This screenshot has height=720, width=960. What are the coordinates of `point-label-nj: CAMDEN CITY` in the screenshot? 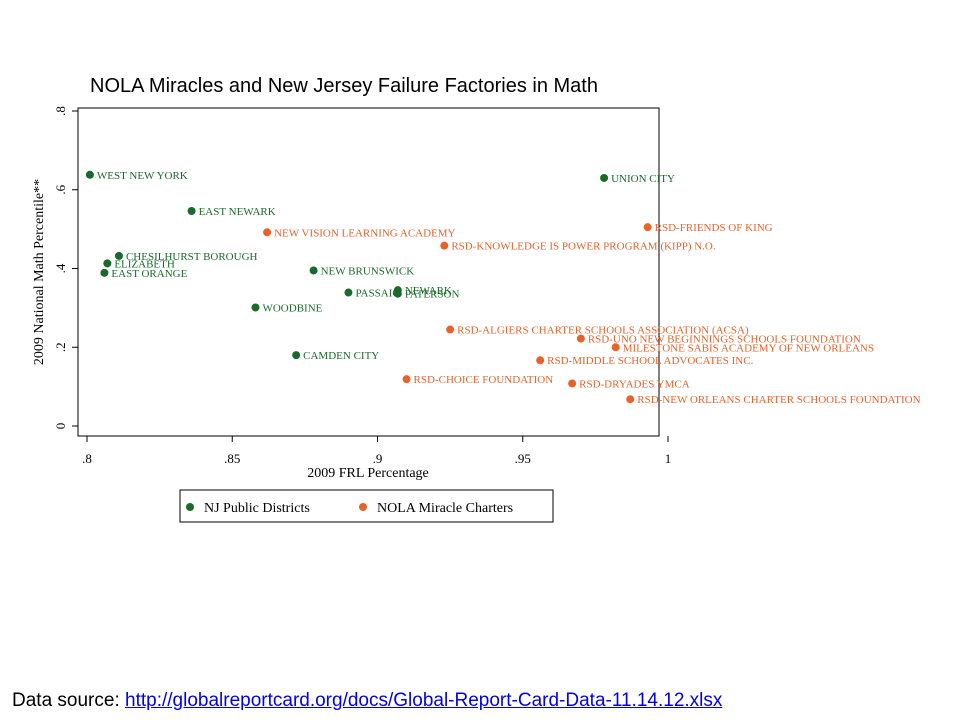 It's located at (341, 356).